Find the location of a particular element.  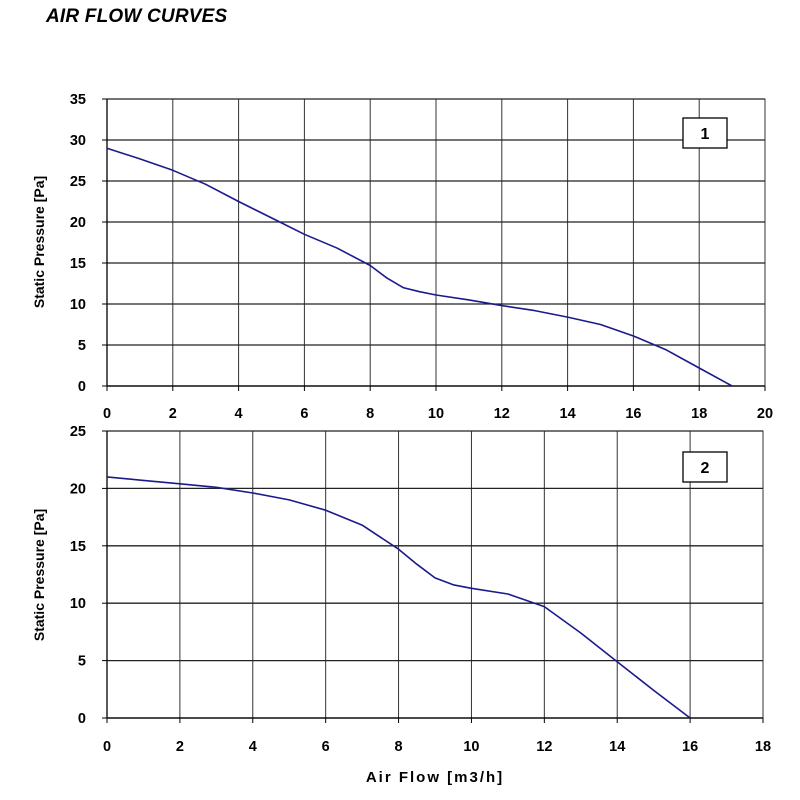

chart-number-label: 2 is located at coordinates (705, 468).